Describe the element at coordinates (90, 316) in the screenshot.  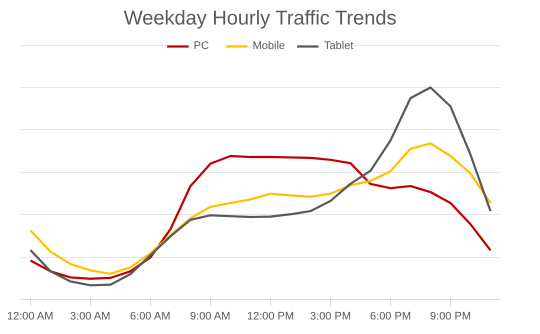
I see `x-tick-label: 3:00 AM` at that location.